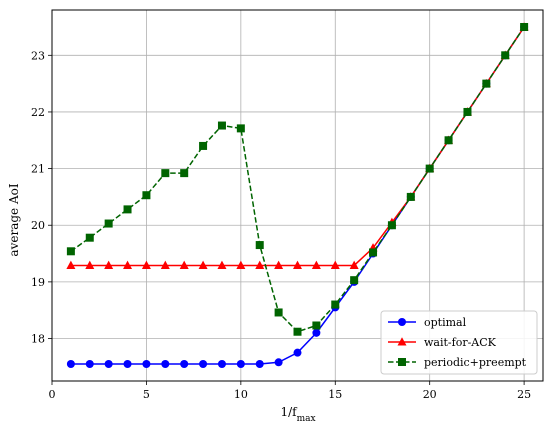 The image size is (557, 431). What do you see at coordinates (524, 394) in the screenshot?
I see `x-tick-label: 25` at bounding box center [524, 394].